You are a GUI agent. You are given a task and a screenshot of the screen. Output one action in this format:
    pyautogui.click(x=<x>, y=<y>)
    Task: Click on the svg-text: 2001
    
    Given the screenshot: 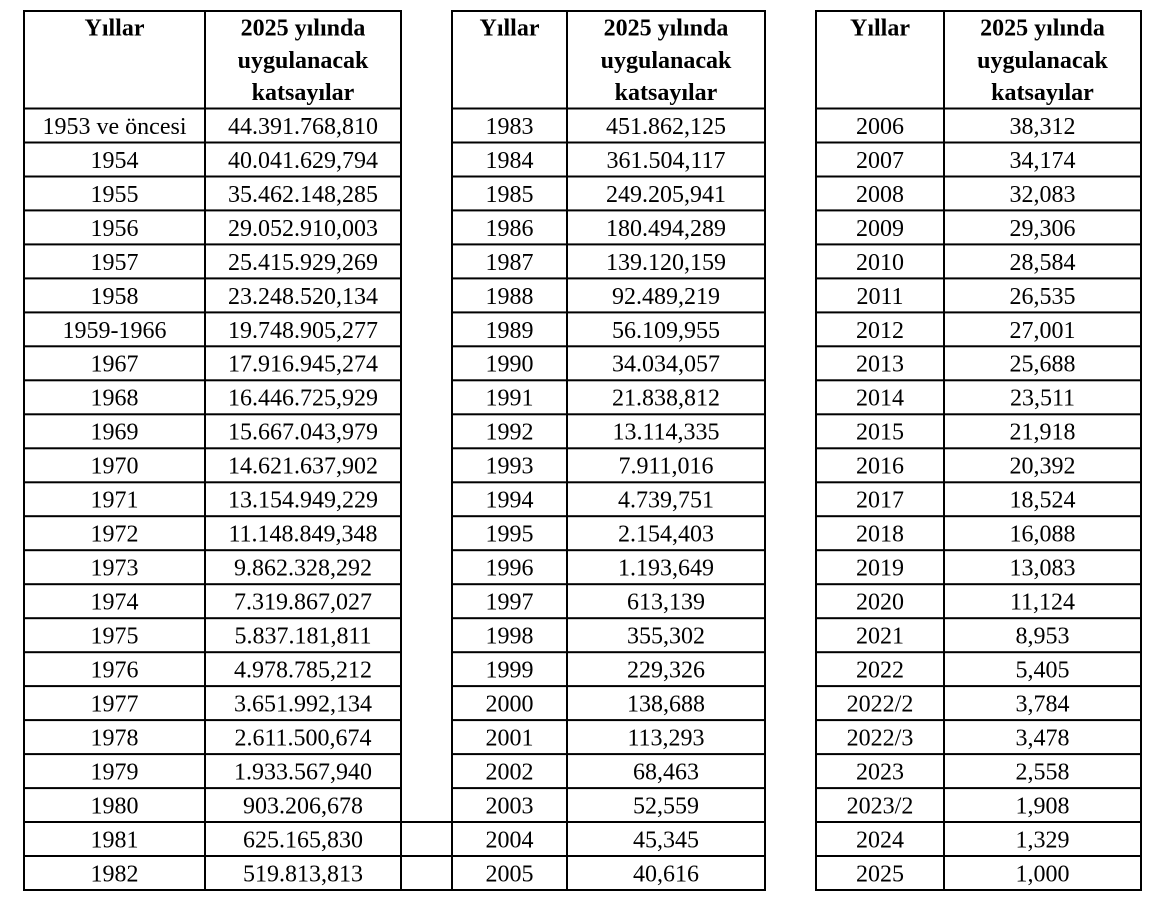 What is the action you would take?
    pyautogui.click(x=510, y=739)
    